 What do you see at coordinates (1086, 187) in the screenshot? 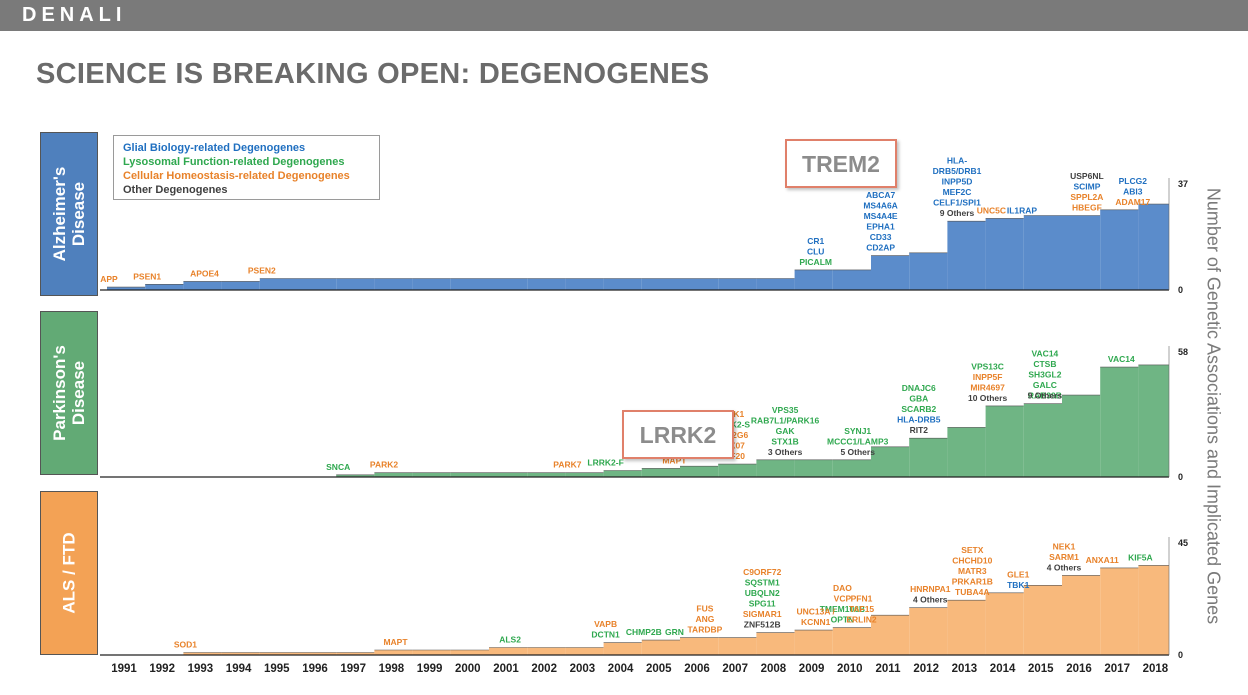
I see `gene-label: SCIMP` at bounding box center [1086, 187].